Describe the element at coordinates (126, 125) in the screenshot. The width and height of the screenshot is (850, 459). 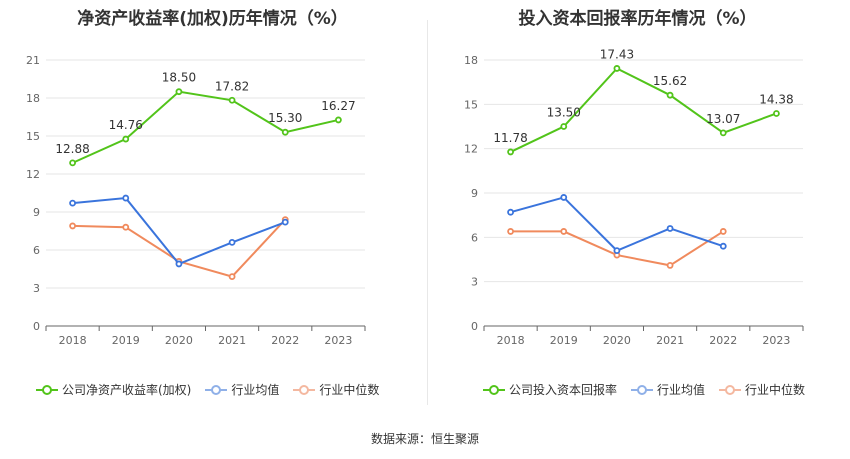
I see `data-label: 14.76` at that location.